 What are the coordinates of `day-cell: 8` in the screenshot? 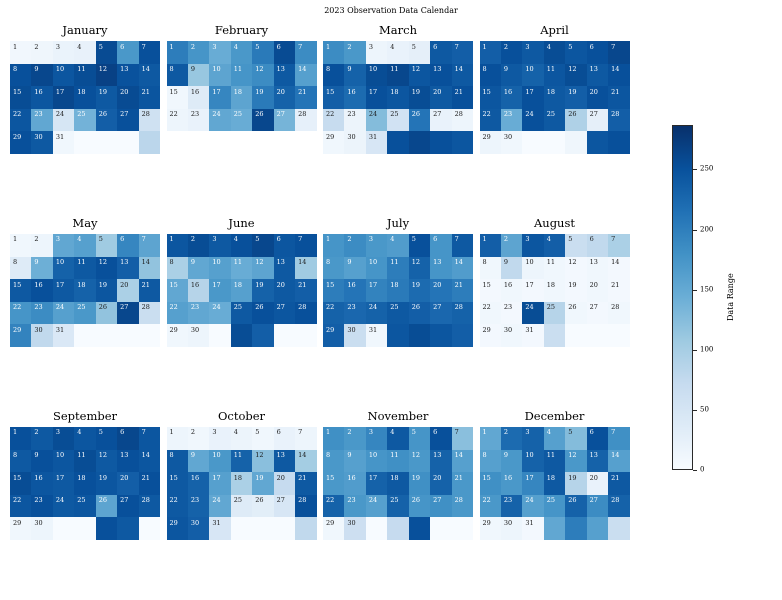 It's located at (177, 461).